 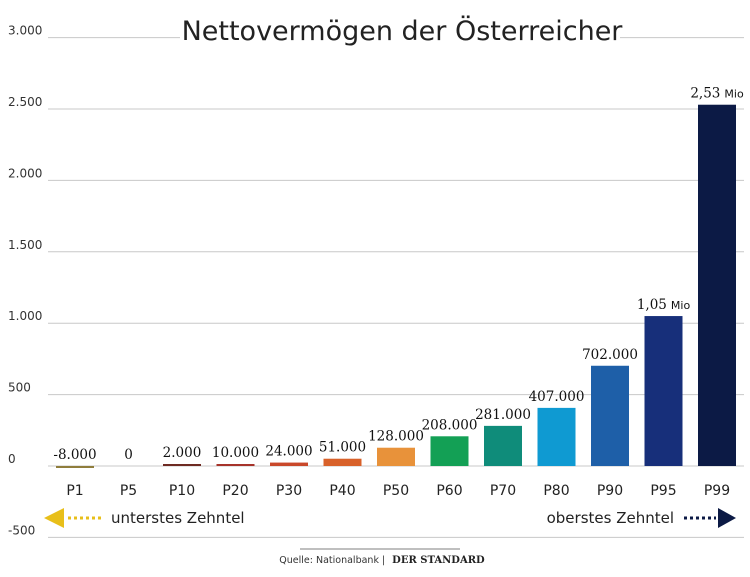 I want to click on value-label-number: 2.000, so click(x=182, y=453).